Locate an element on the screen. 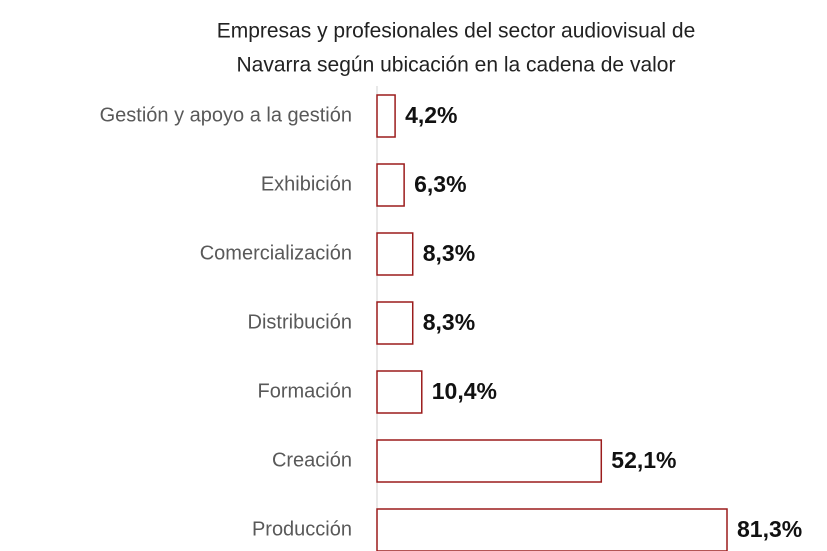  value-label: 6,3% is located at coordinates (440, 184).